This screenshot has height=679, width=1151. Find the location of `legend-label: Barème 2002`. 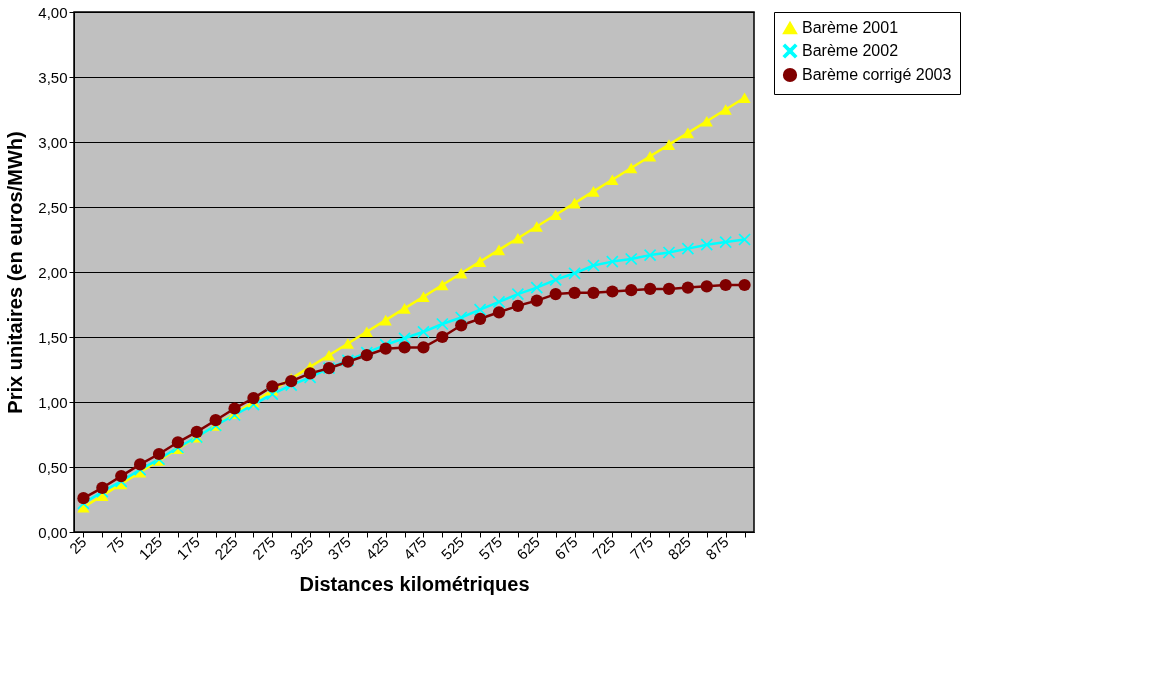

legend-label: Barème 2002 is located at coordinates (850, 50).